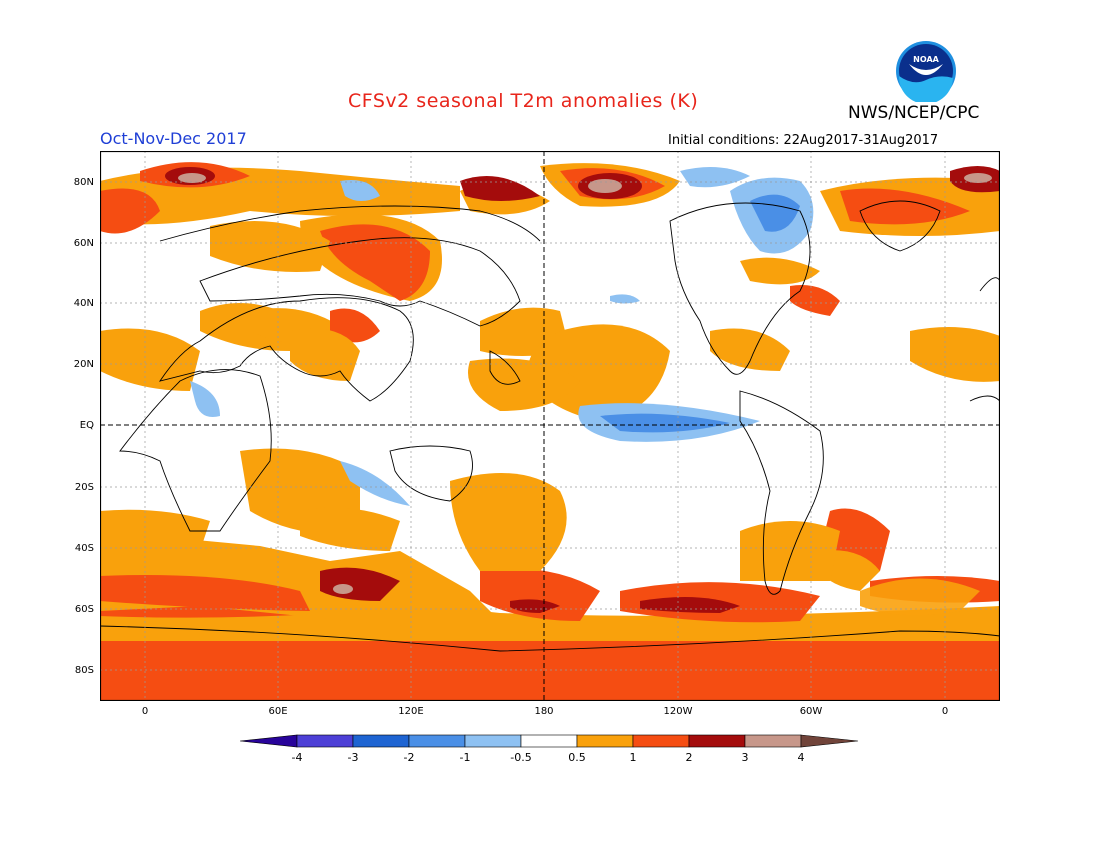 The height and width of the screenshot is (850, 1100). I want to click on colorbar-swatches, so click(549, 741).